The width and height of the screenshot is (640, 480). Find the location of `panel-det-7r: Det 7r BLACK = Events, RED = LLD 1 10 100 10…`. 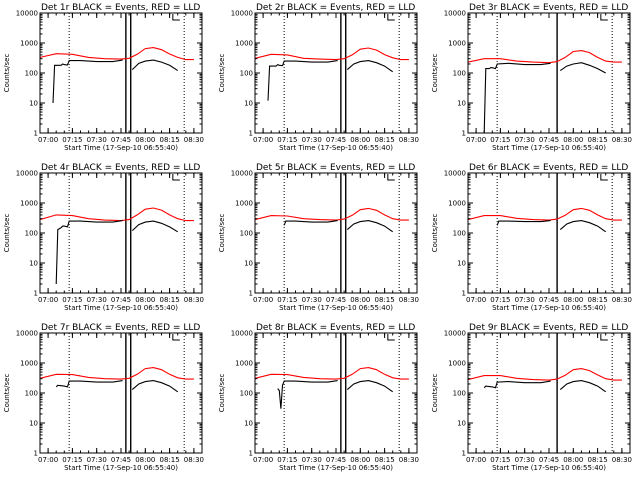

panel-det-7r: Det 7r BLACK = Events, RED = LLD 1 10 100 10… is located at coordinates (103, 397).